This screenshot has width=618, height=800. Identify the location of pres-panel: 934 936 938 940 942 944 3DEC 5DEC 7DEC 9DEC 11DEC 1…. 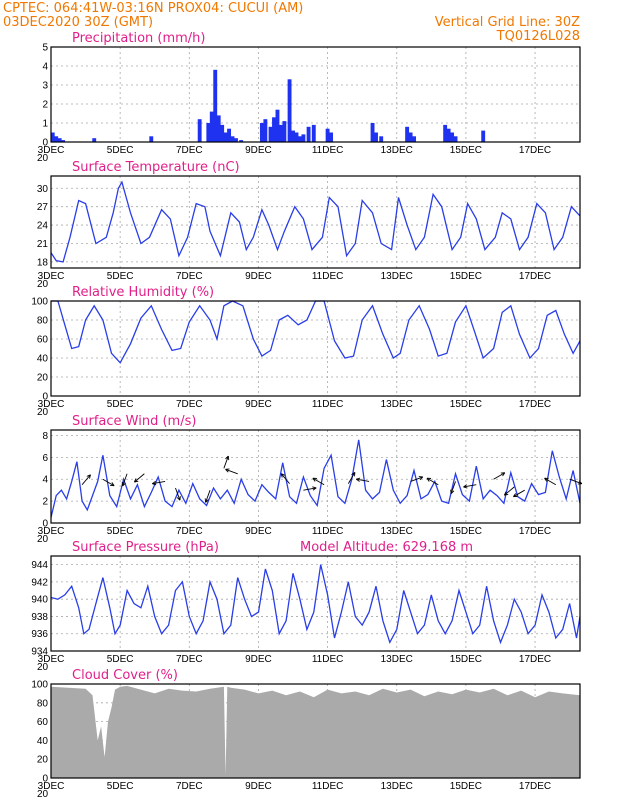
(306, 606).